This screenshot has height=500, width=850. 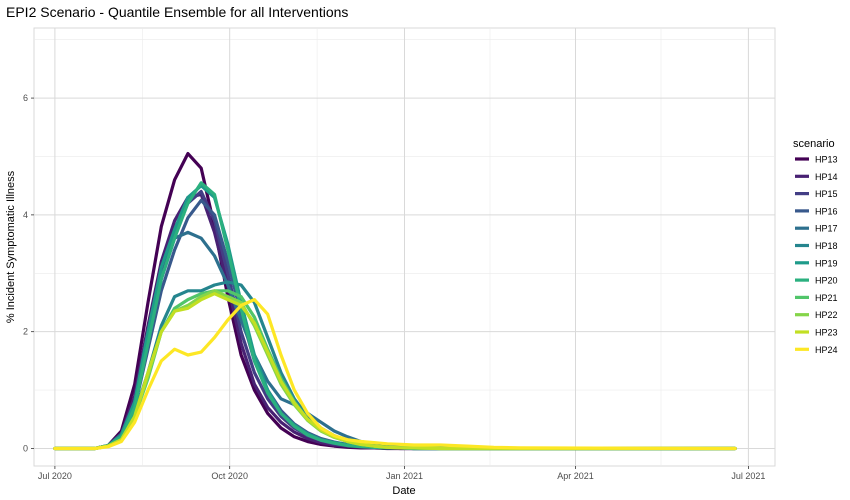 I want to click on y-tick-label: 4, so click(x=25, y=215).